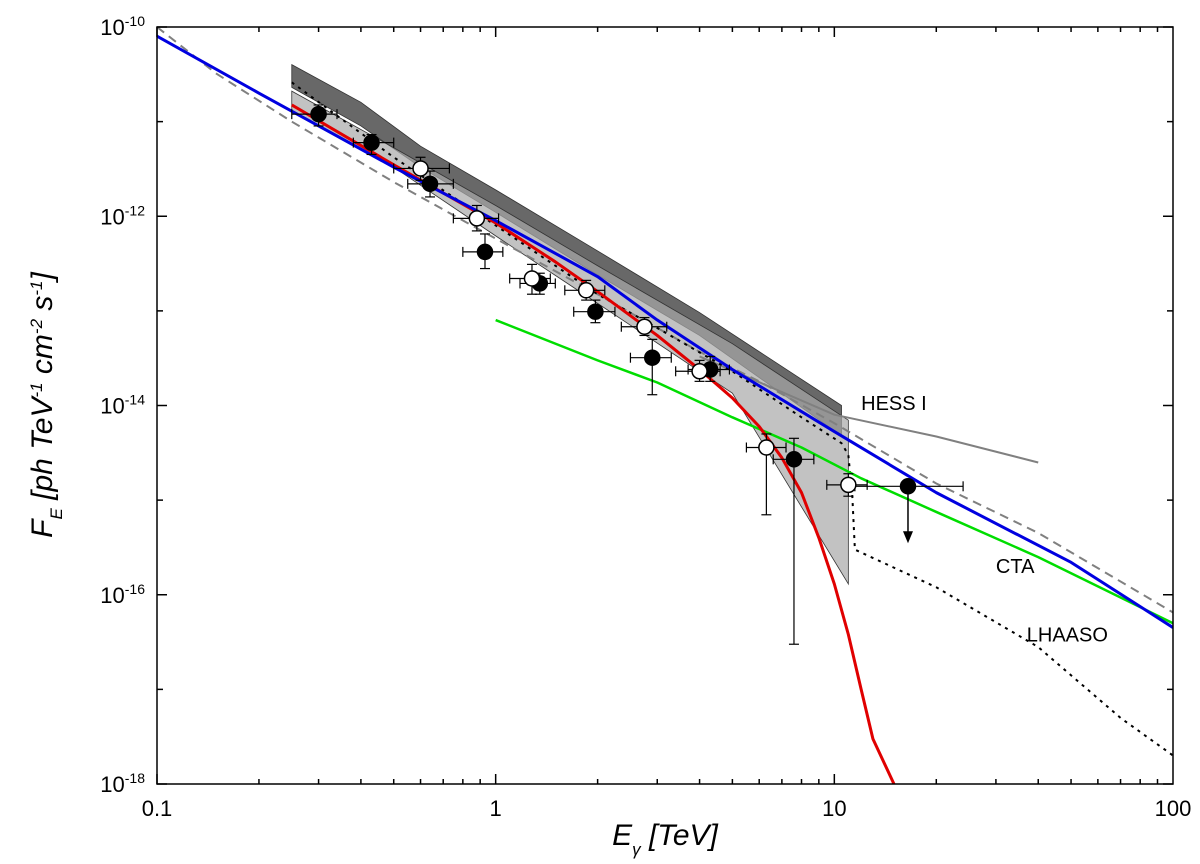 This screenshot has width=1200, height=864. I want to click on down-arrow-icon, so click(907, 537).